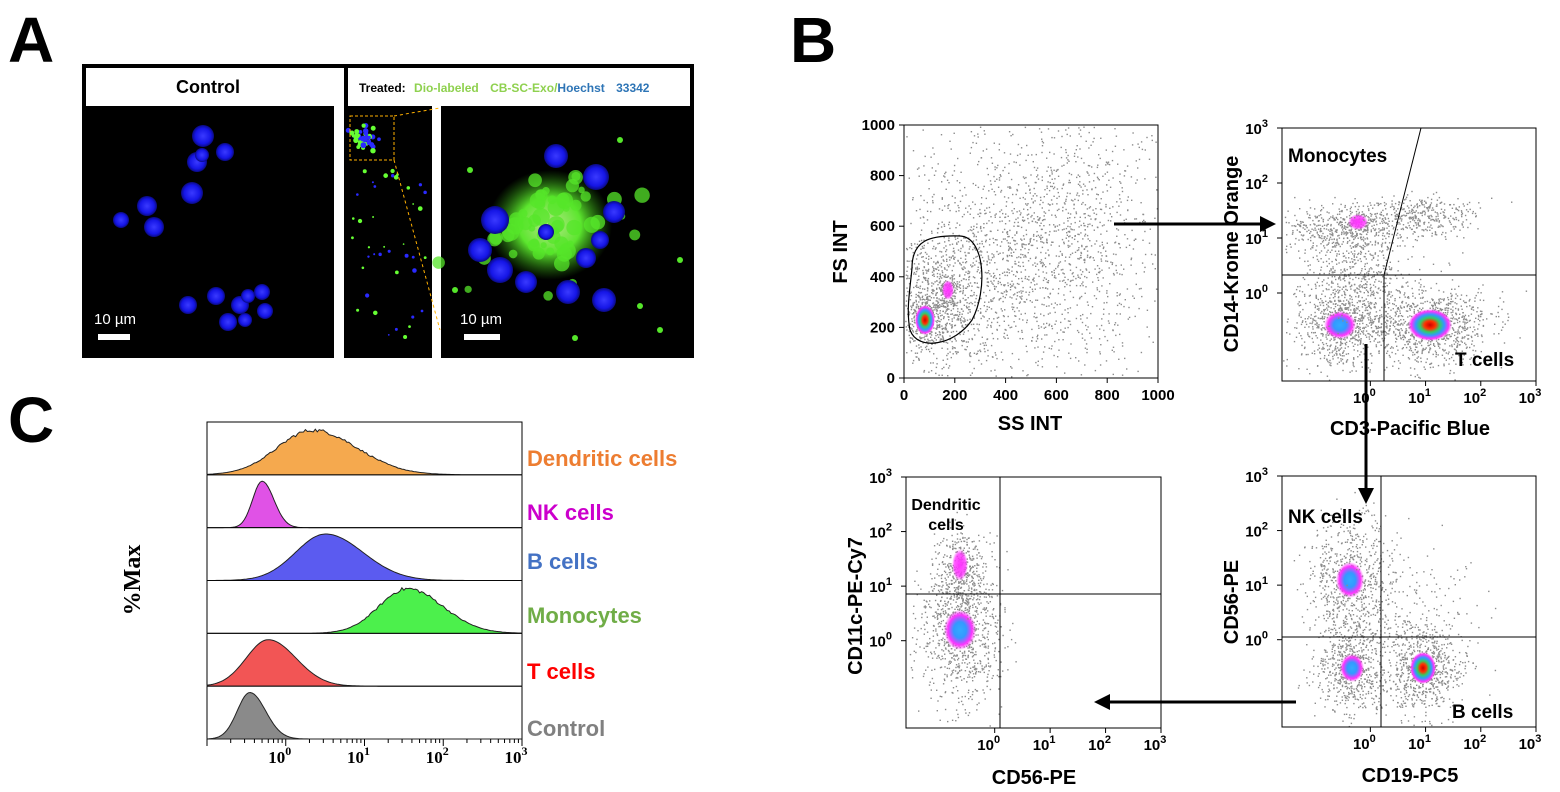 The height and width of the screenshot is (792, 1560). Describe the element at coordinates (574, 227) in the screenshot. I see `exosome-spot` at that location.